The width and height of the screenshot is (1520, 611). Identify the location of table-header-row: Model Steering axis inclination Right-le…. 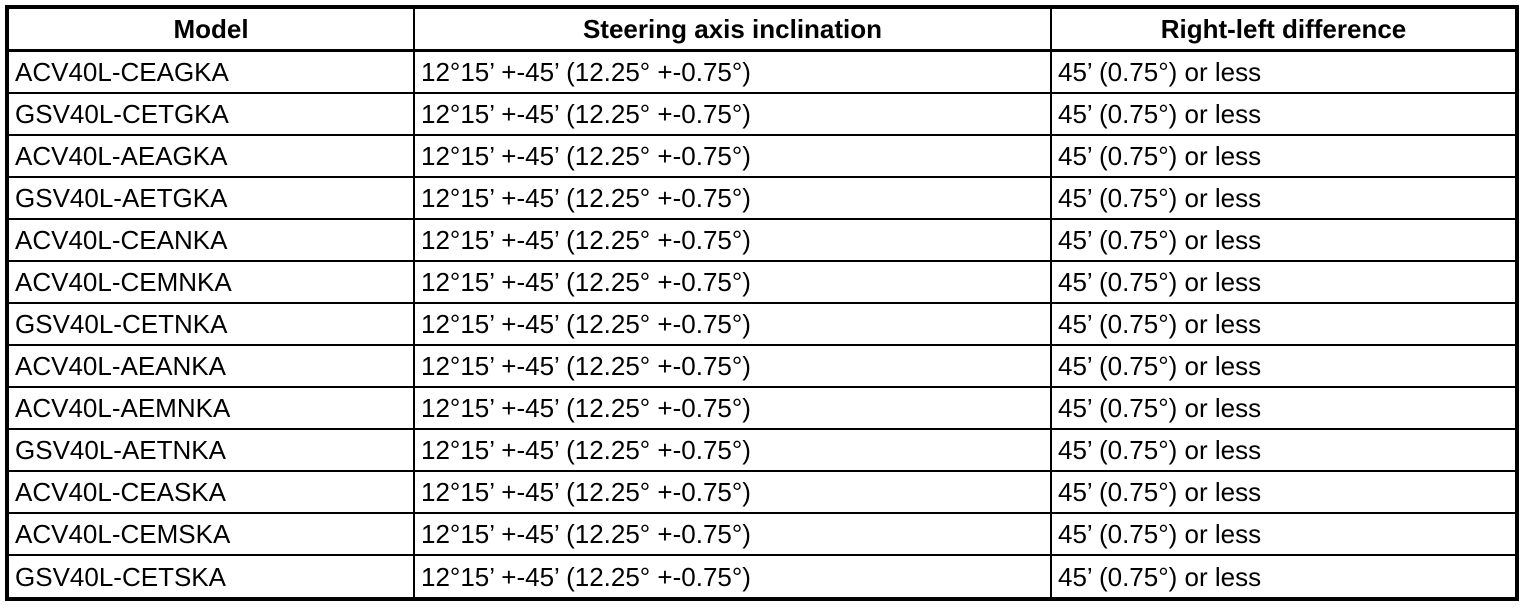
(762, 29).